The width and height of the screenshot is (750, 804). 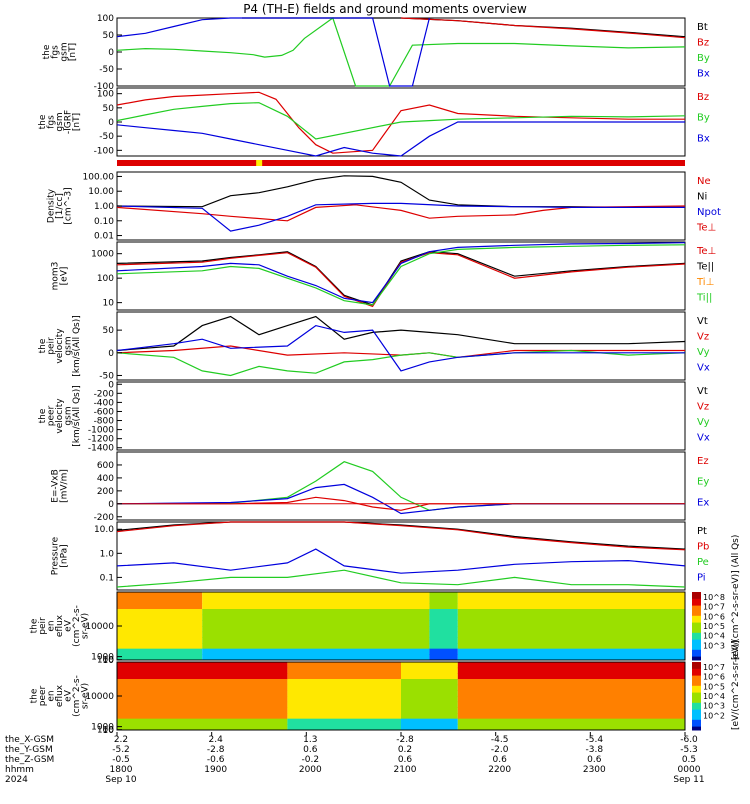 What do you see at coordinates (311, 760) in the screenshot?
I see `x-tick-label: -0.2` at bounding box center [311, 760].